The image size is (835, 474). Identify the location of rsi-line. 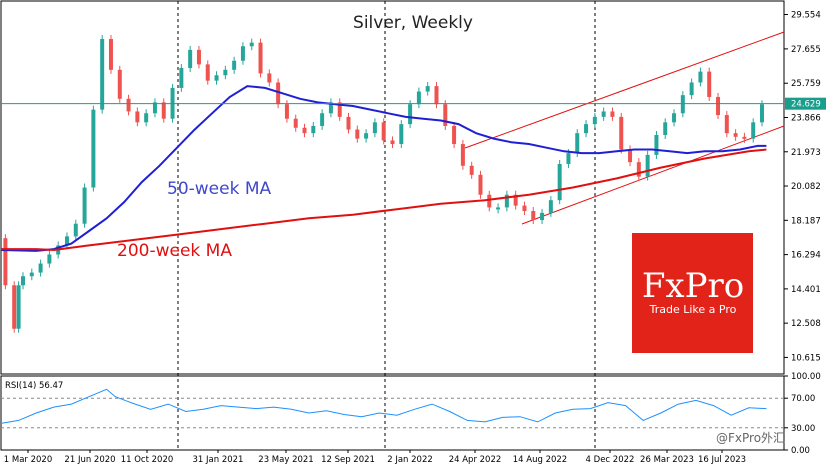
(383, 406).